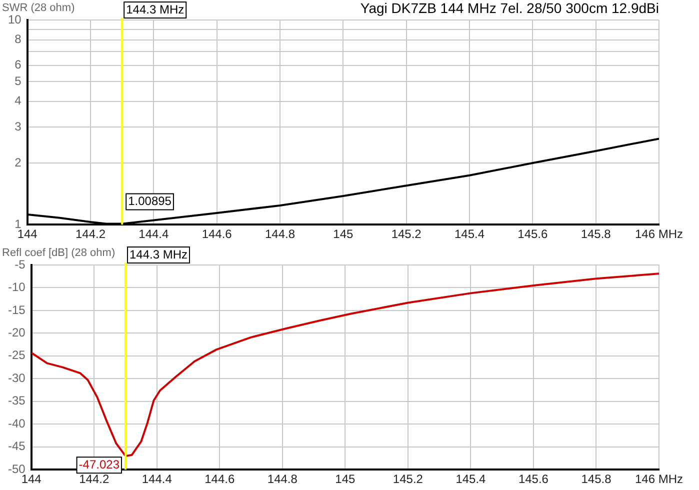 This screenshot has height=490, width=699. Describe the element at coordinates (17, 446) in the screenshot. I see `y-tick-label: -45` at that location.